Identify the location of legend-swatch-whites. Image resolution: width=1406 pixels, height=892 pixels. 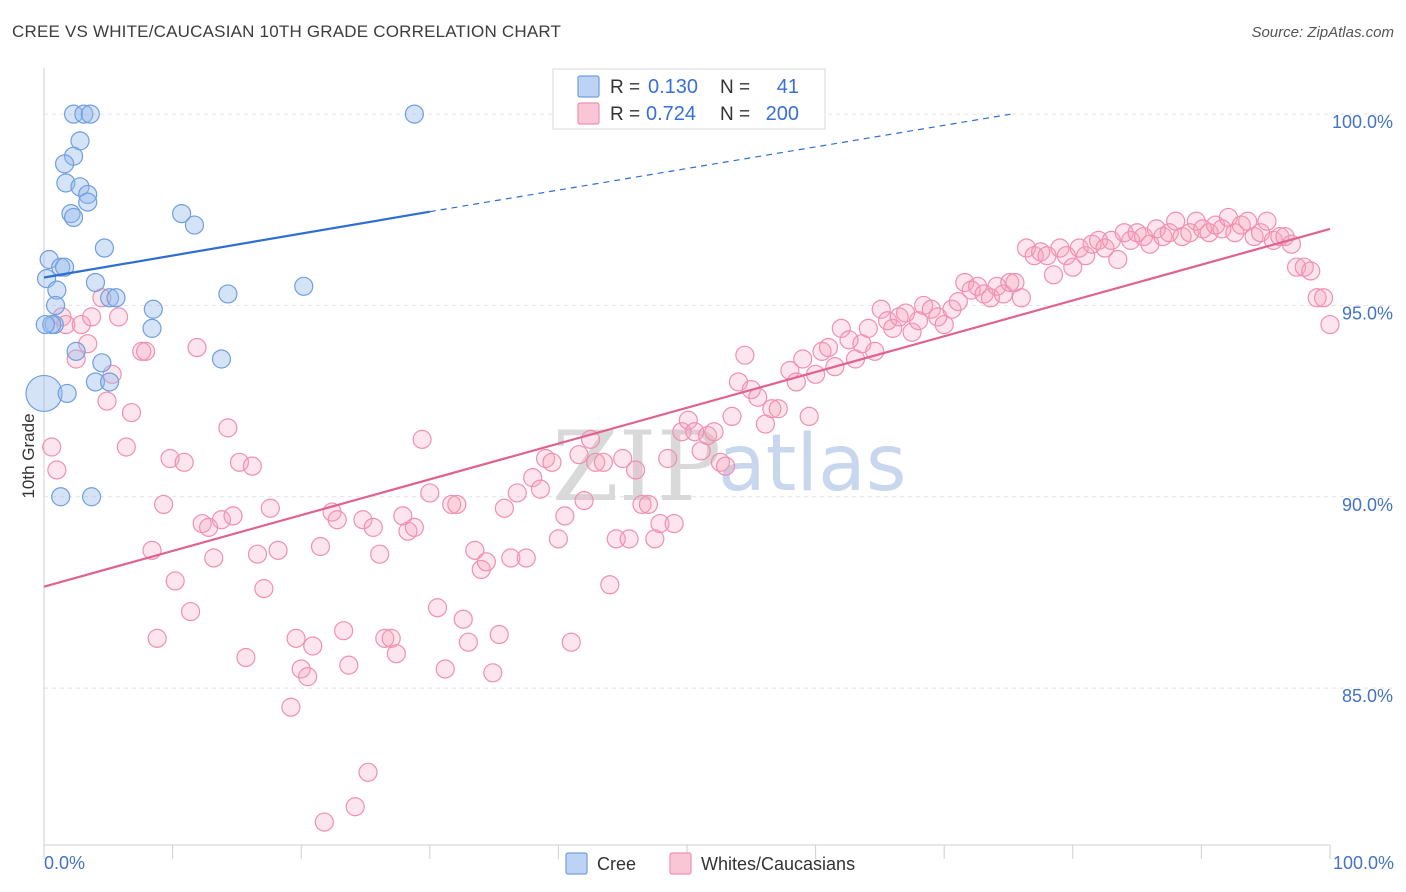
(588, 113).